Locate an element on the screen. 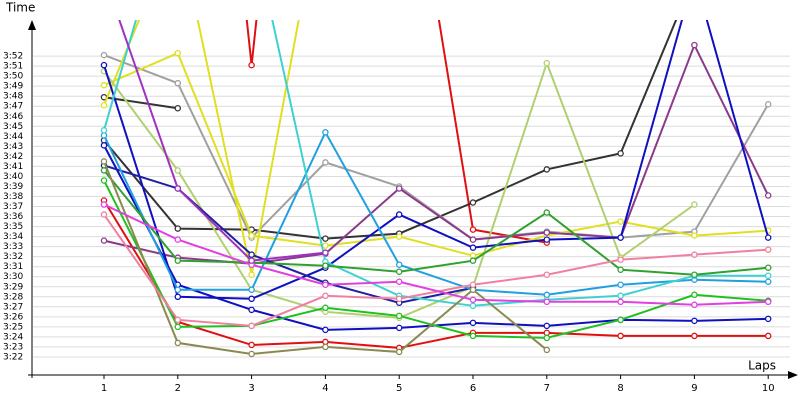  x-tick-label: 9 is located at coordinates (694, 388).